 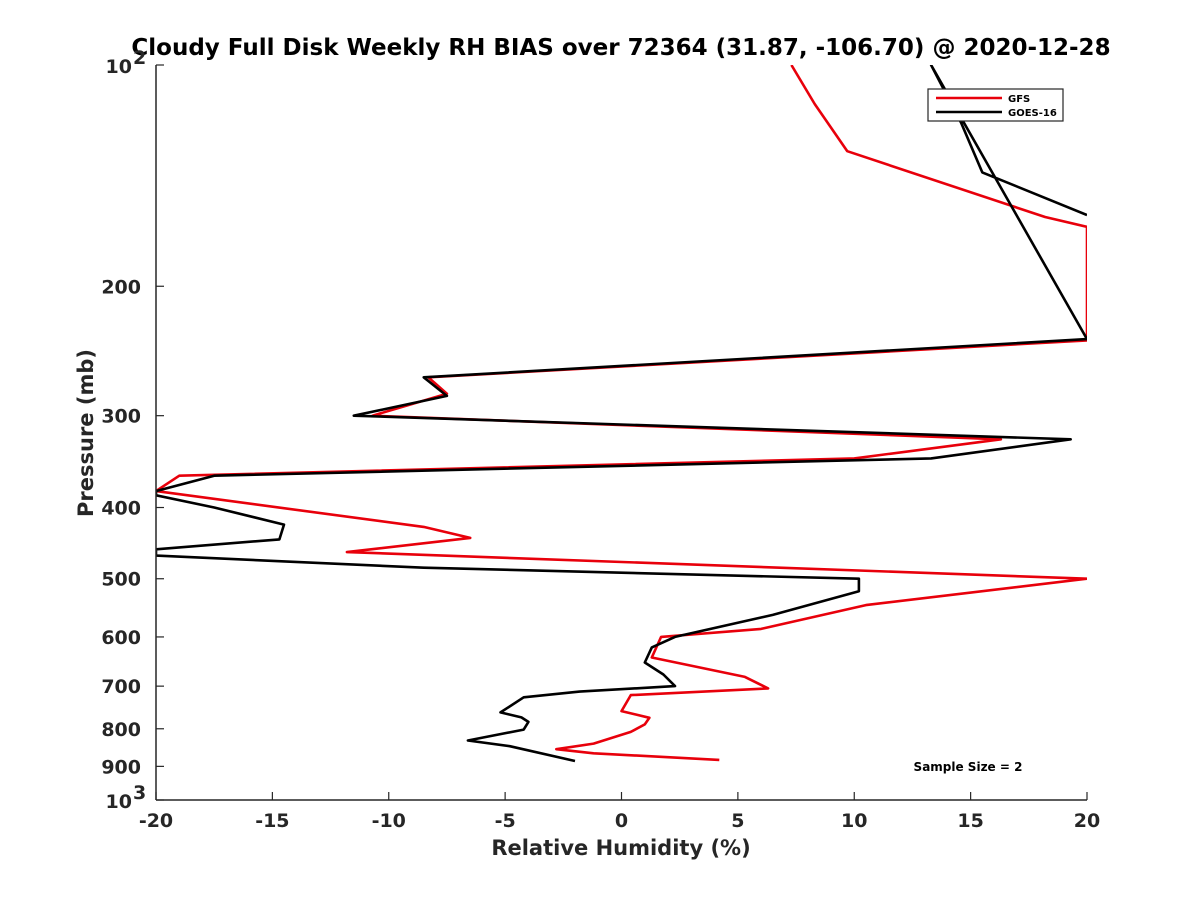 What do you see at coordinates (121, 509) in the screenshot?
I see `y-tick-label: 400` at bounding box center [121, 509].